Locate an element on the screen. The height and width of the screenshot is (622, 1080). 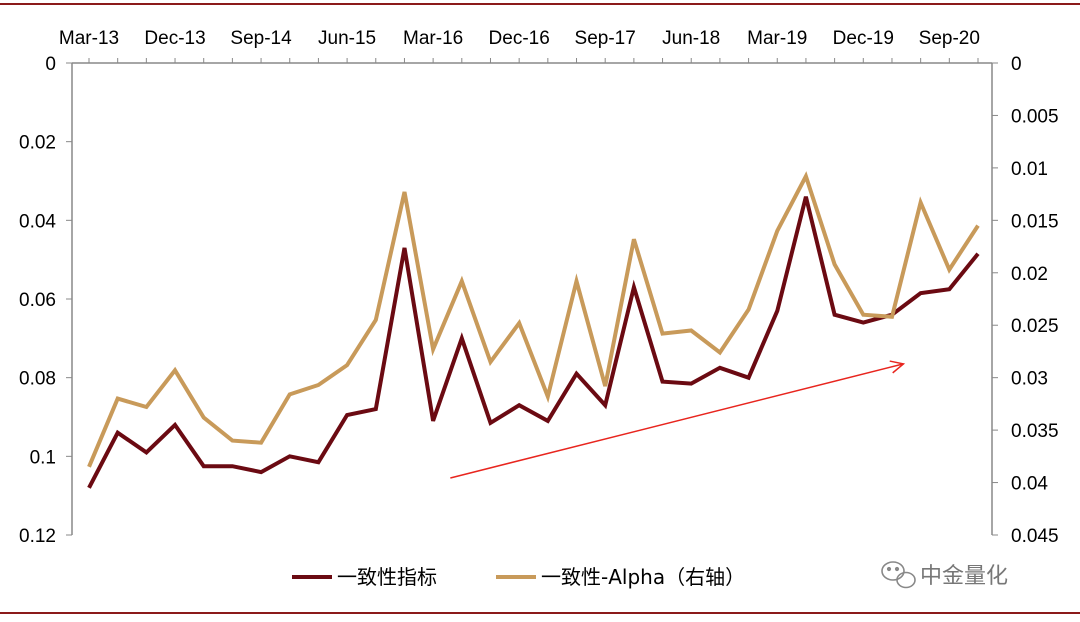
left-y-tick-label: 0.1 is located at coordinates (43, 457).